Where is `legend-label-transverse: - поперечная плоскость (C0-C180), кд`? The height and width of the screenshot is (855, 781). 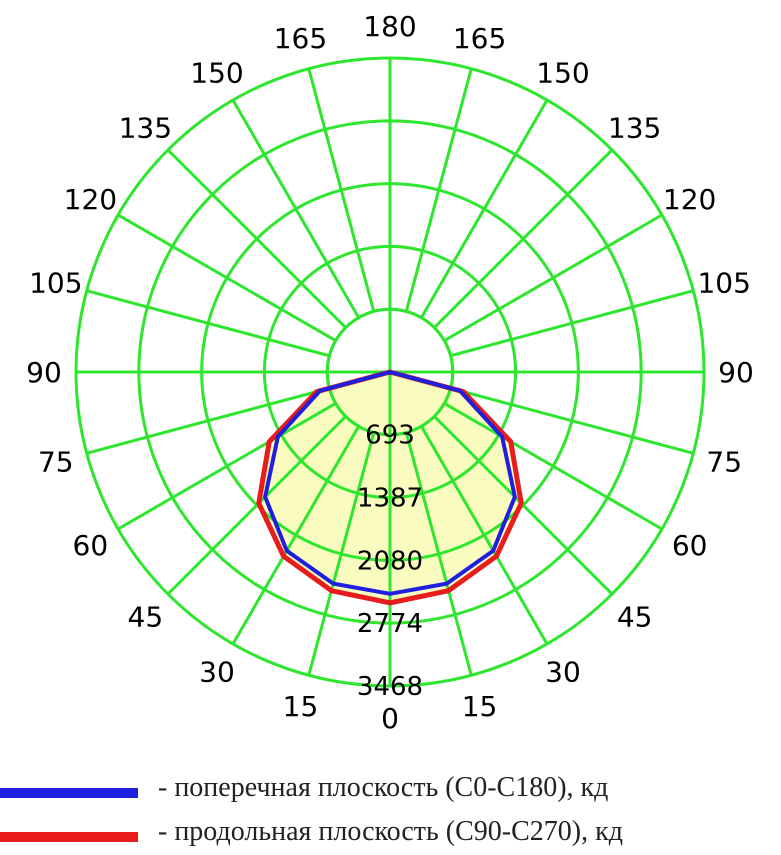 legend-label-transverse: - поперечная плоскость (C0-C180), кд is located at coordinates (383, 787).